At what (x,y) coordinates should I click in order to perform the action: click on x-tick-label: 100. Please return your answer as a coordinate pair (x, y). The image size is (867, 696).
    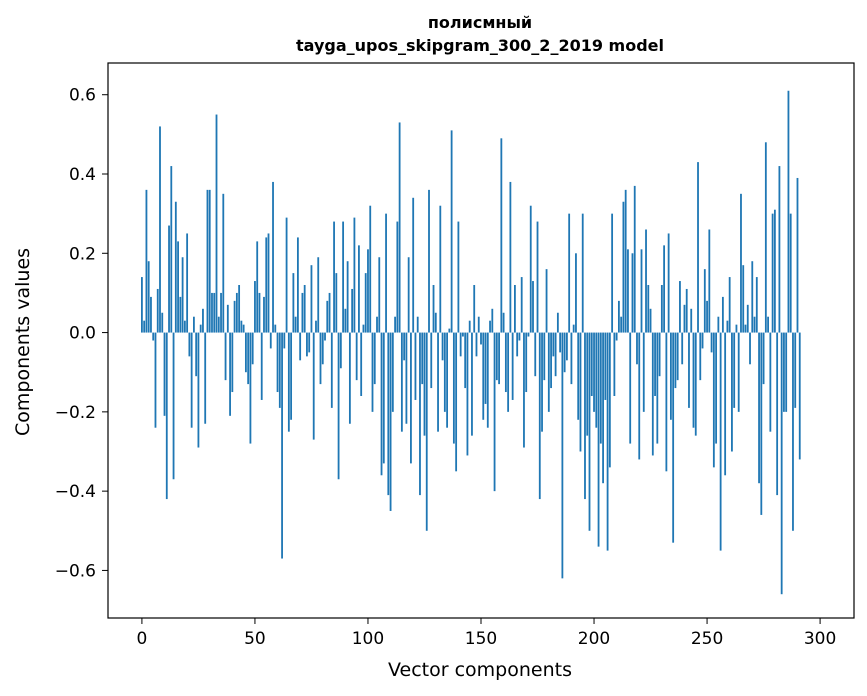
    Looking at the image, I should click on (368, 639).